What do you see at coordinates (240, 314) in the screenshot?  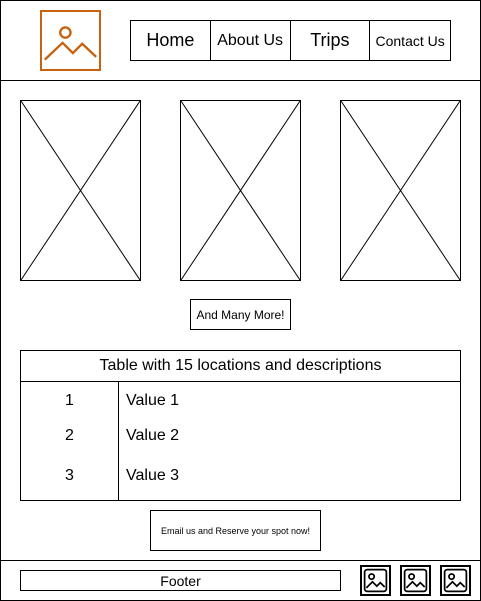 I see `and-many-more-button: And Many More!` at bounding box center [240, 314].